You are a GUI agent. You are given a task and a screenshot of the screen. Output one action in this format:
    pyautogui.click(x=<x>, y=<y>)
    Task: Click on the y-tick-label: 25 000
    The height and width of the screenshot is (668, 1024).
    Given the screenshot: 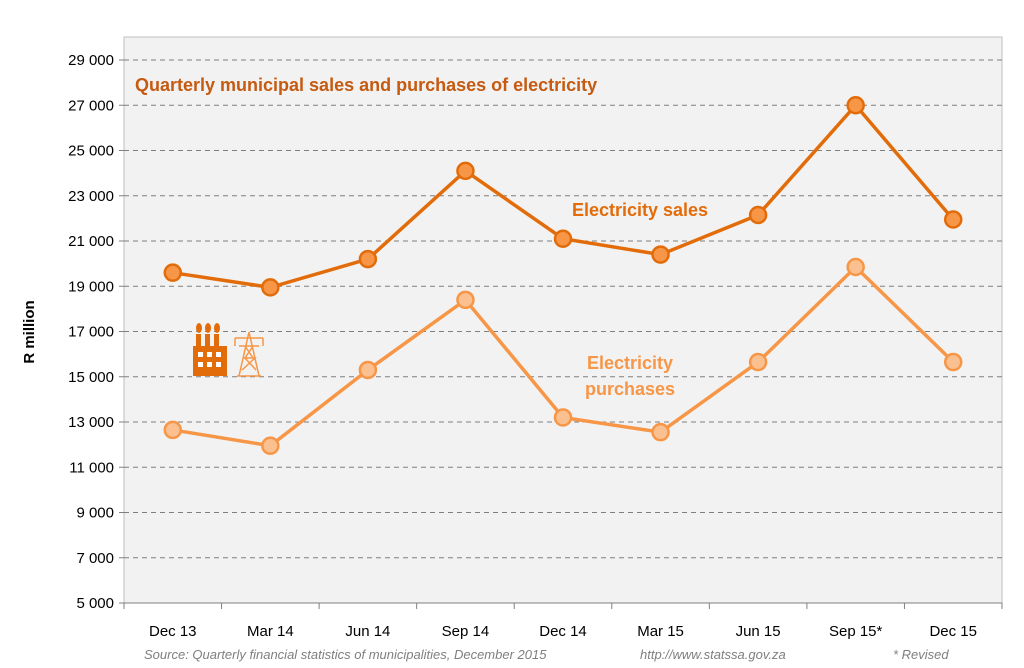 What is the action you would take?
    pyautogui.click(x=91, y=151)
    